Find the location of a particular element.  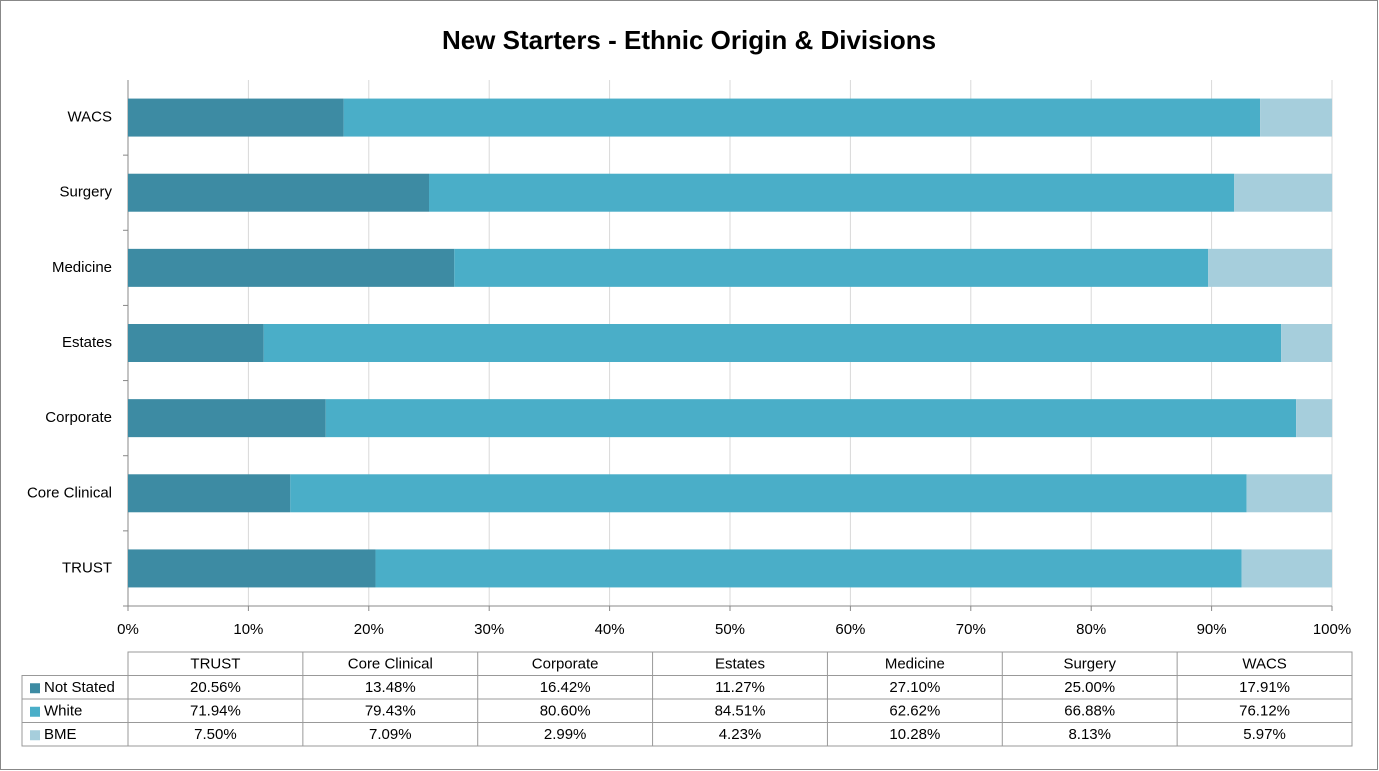

table-value: 4.23% is located at coordinates (740, 734).